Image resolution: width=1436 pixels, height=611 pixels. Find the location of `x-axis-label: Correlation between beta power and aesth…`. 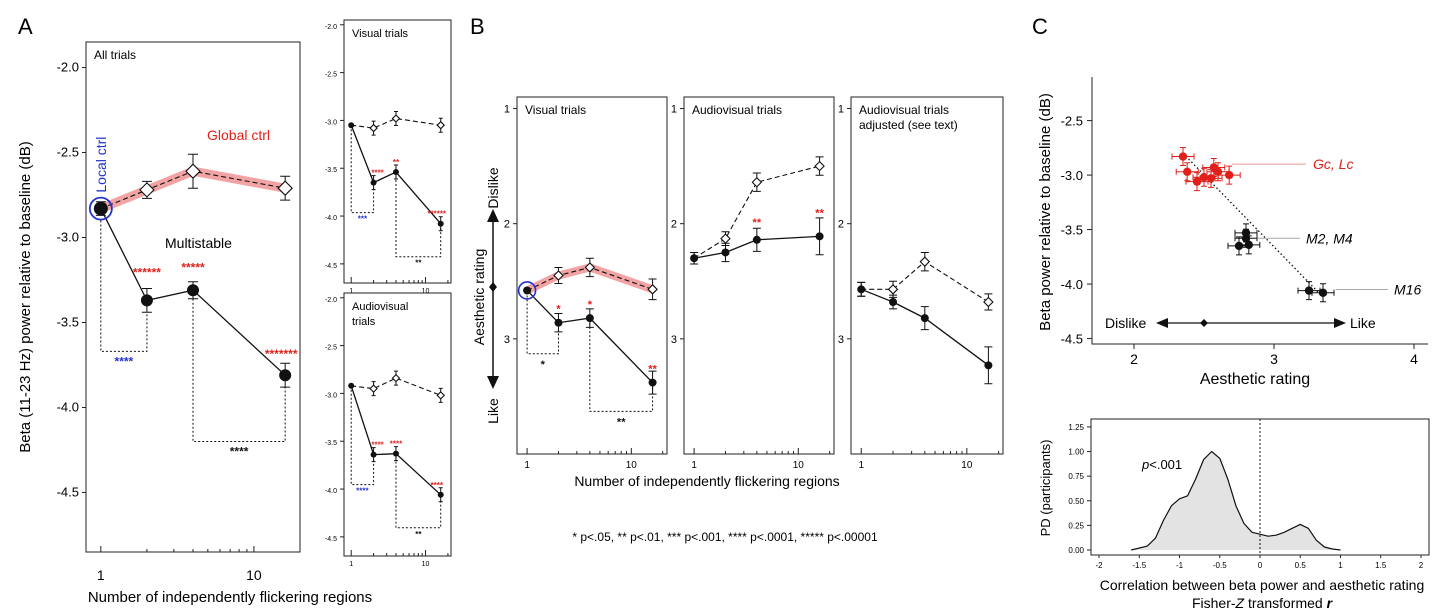

x-axis-label: Correlation between beta power and aesth… is located at coordinates (1262, 585).